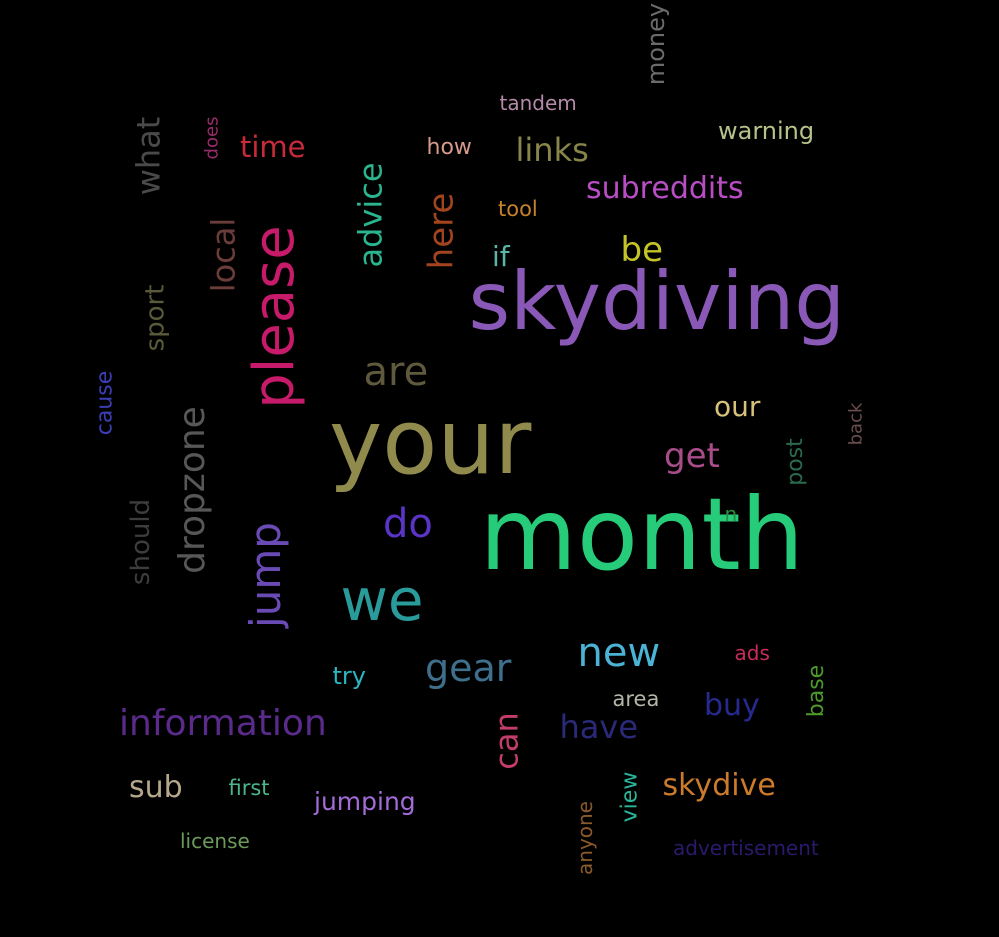 The height and width of the screenshot is (937, 999). I want to click on word-how: how, so click(449, 147).